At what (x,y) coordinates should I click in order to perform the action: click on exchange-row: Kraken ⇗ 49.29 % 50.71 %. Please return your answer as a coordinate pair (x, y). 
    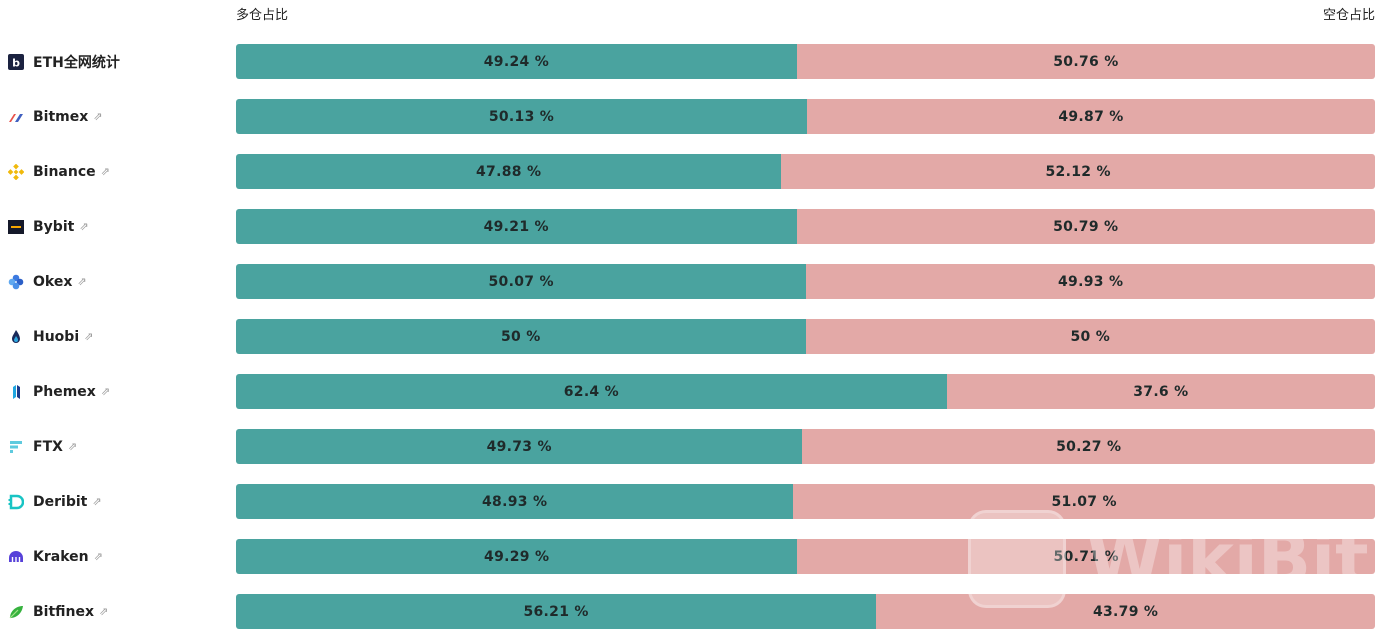
    Looking at the image, I should click on (691, 556).